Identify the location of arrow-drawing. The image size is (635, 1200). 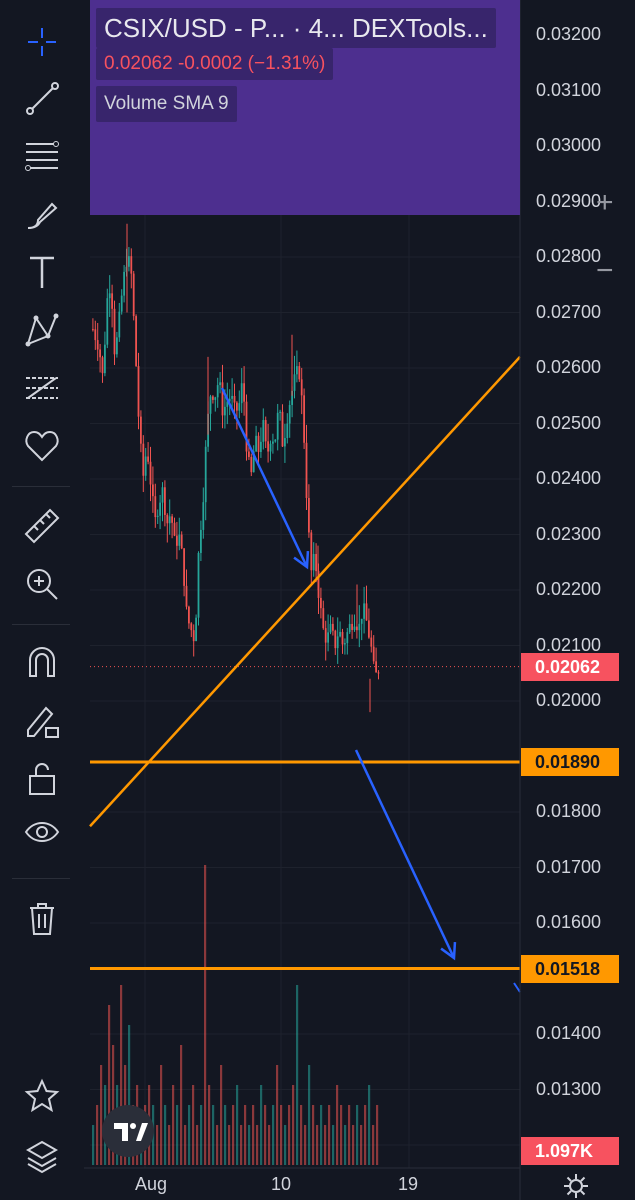
(405, 854).